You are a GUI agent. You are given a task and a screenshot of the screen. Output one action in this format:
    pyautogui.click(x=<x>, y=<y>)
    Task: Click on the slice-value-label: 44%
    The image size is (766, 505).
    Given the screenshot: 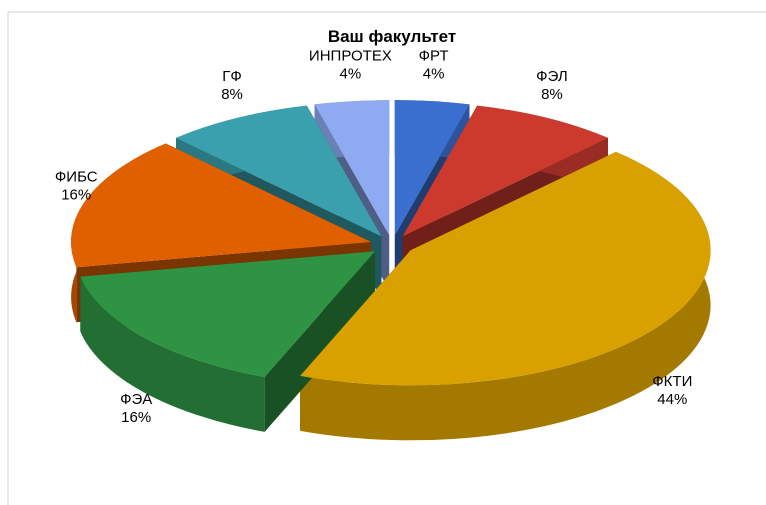 What is the action you would take?
    pyautogui.click(x=672, y=399)
    